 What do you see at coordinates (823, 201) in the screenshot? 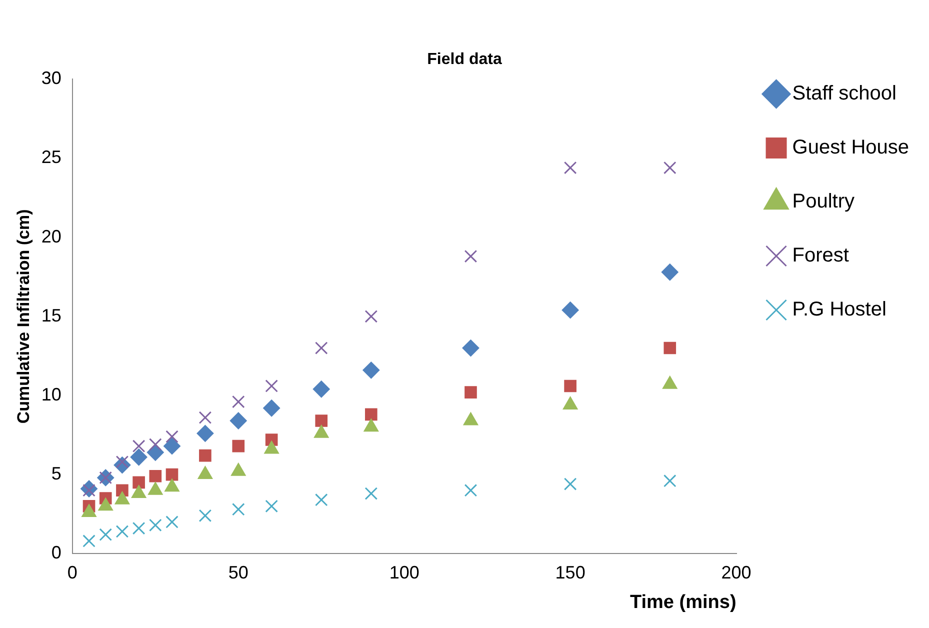
I see `legend-label: Poultry` at bounding box center [823, 201].